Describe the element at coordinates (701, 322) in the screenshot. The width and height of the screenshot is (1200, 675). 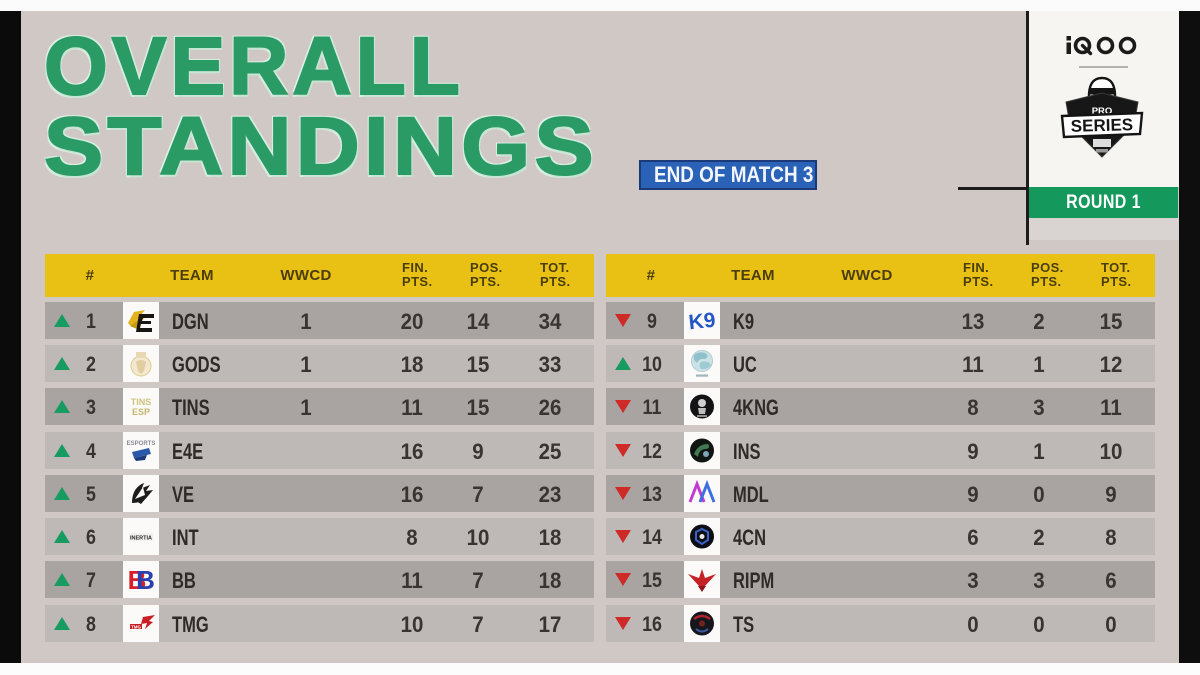
I see `svg-text: K9` at that location.